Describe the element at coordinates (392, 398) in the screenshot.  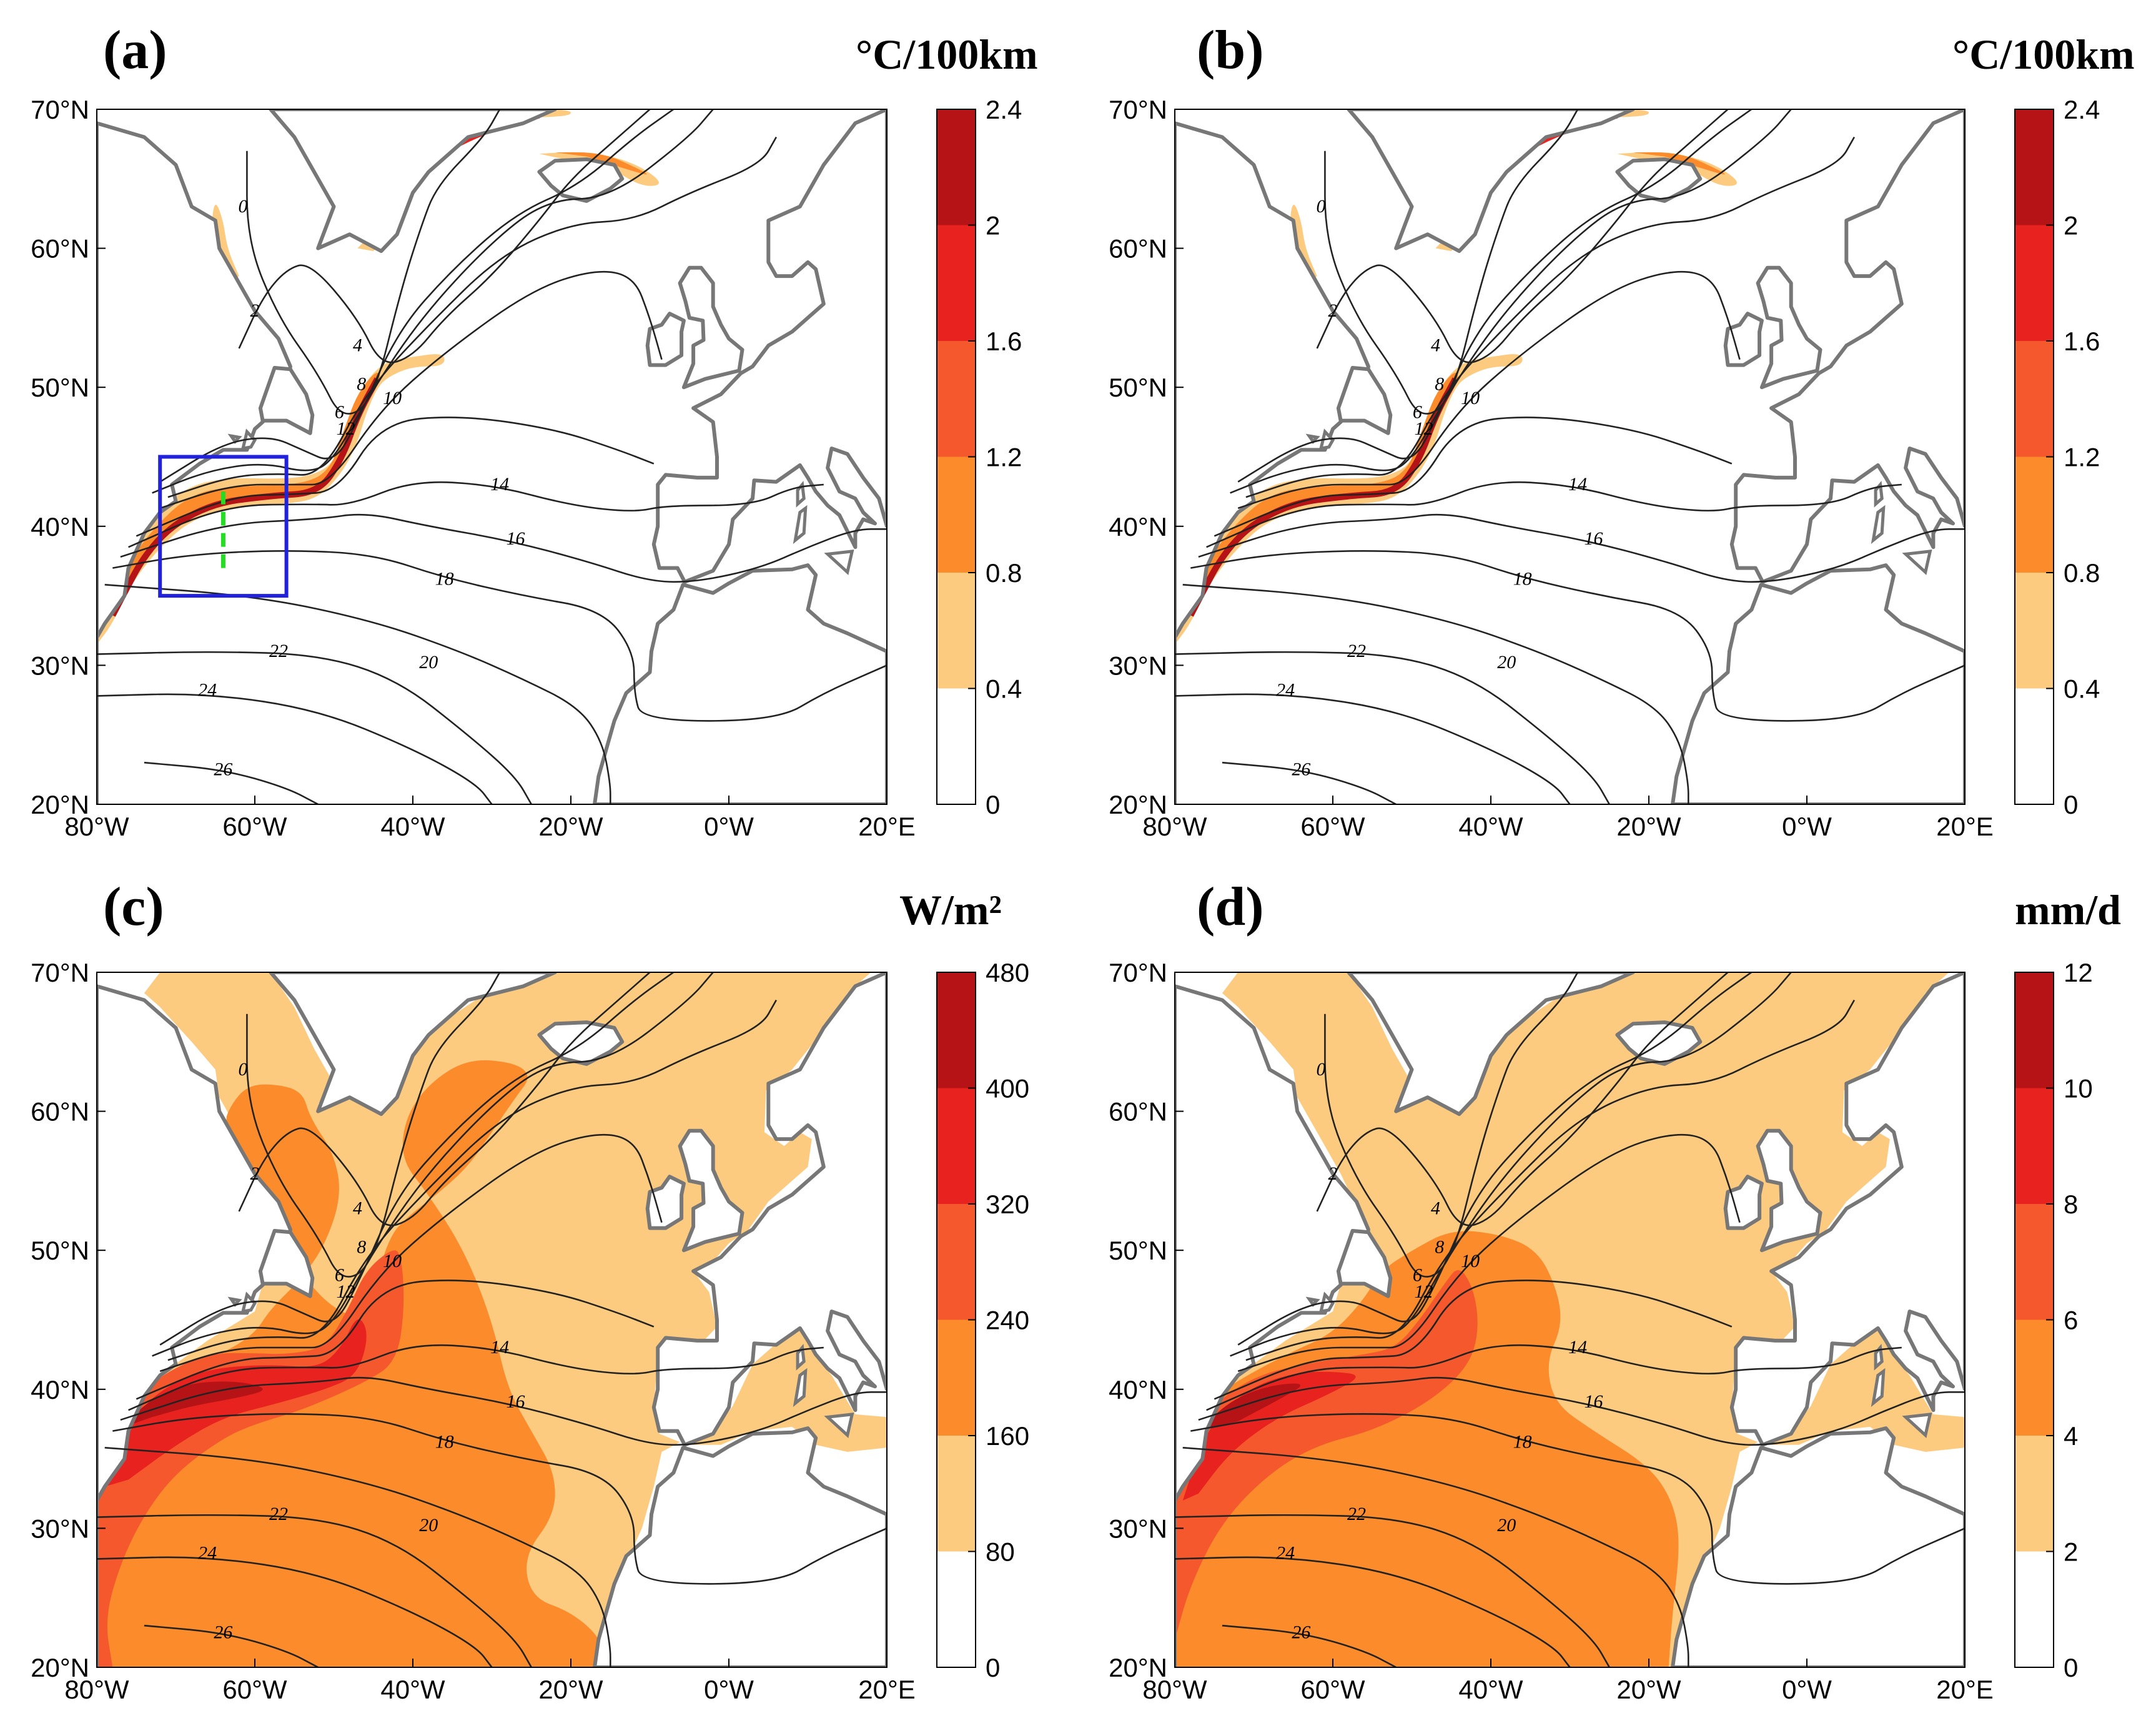
I see `contour-label: 10` at that location.